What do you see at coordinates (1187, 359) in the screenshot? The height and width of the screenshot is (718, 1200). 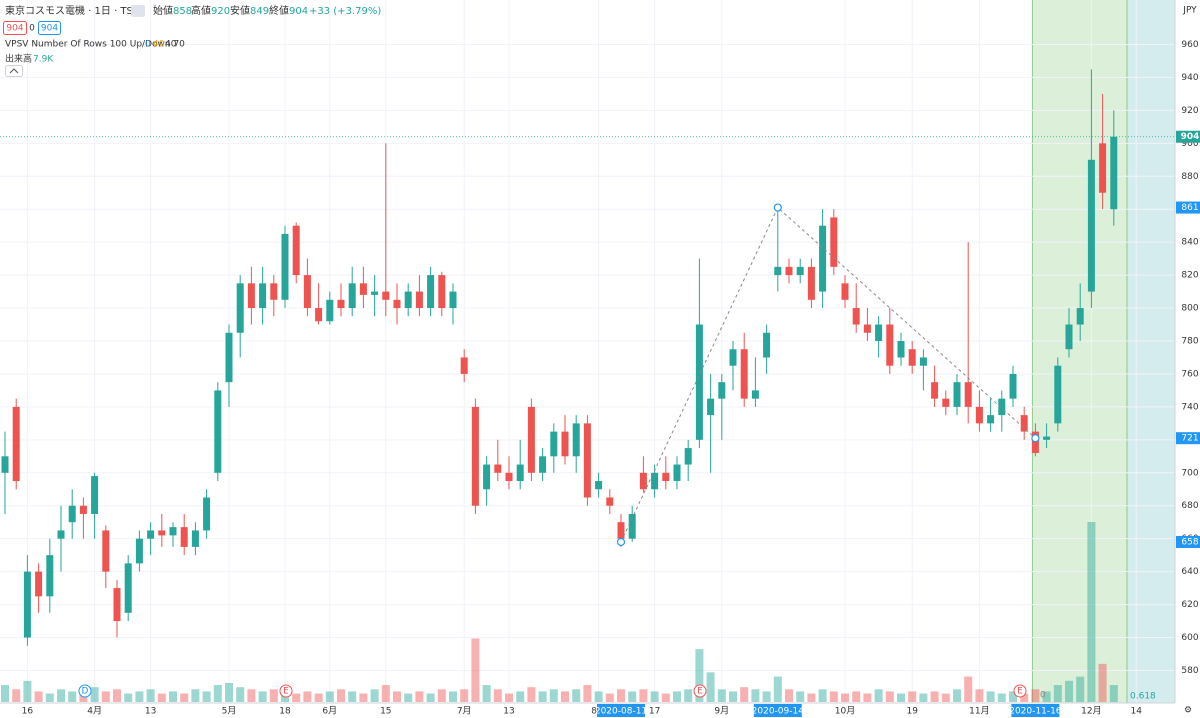 I see `price-axis` at bounding box center [1187, 359].